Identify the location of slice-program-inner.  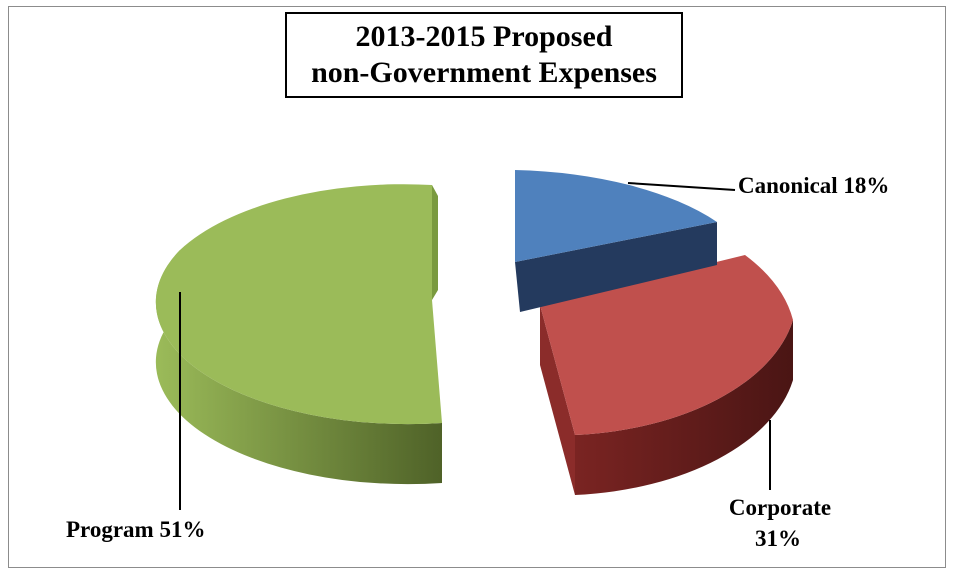
(435, 242).